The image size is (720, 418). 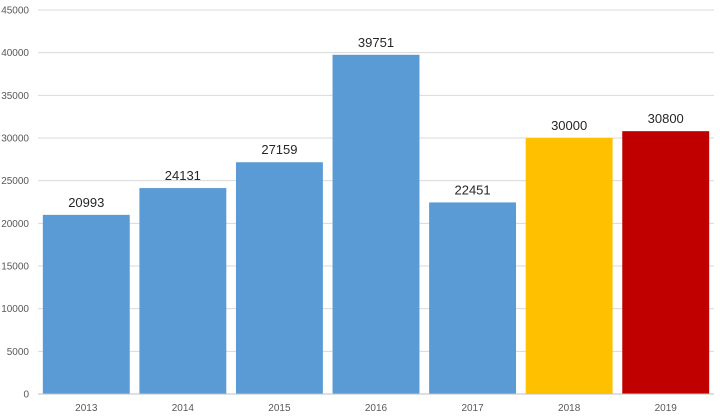 What do you see at coordinates (15, 267) in the screenshot?
I see `y-tick-label: 15000` at bounding box center [15, 267].